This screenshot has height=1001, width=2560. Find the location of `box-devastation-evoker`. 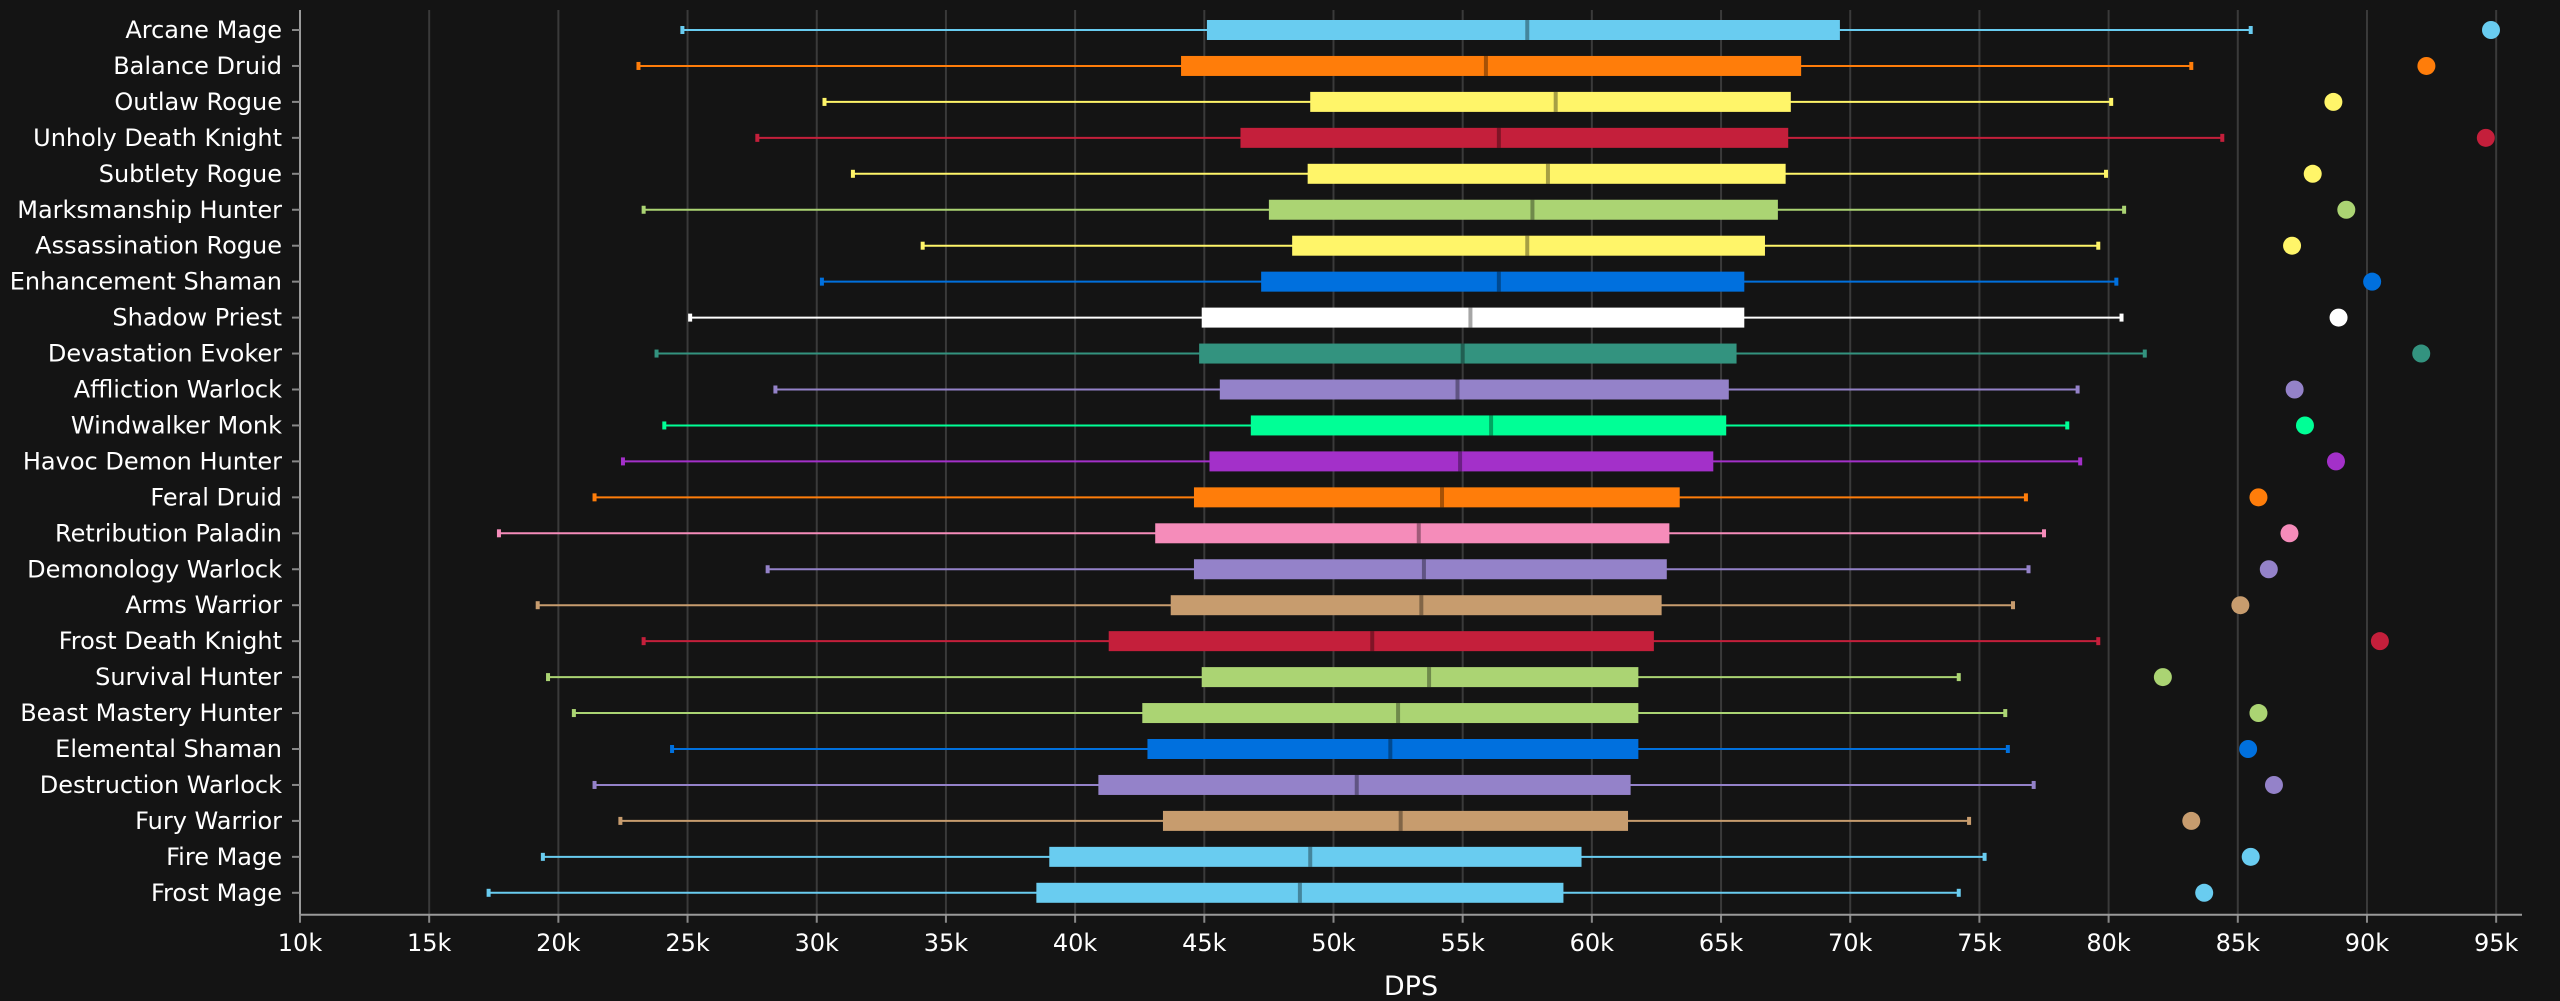

box-devastation-evoker is located at coordinates (1542, 353).